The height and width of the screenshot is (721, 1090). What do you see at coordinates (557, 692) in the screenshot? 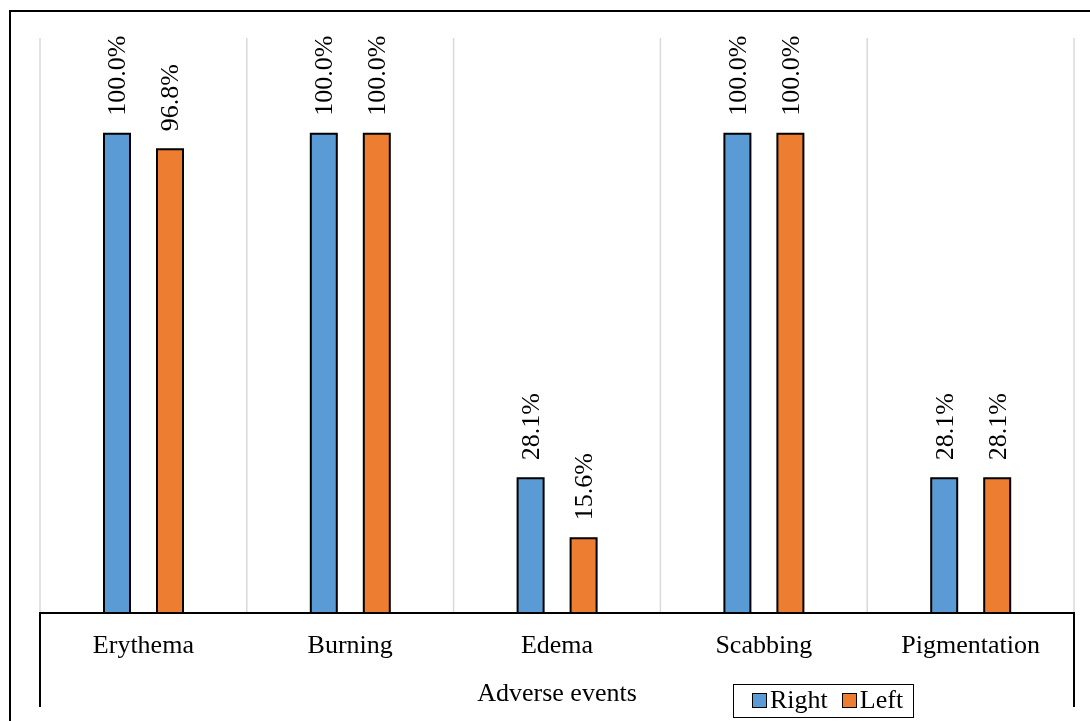
I see `x-axis-title: Adverse events` at bounding box center [557, 692].